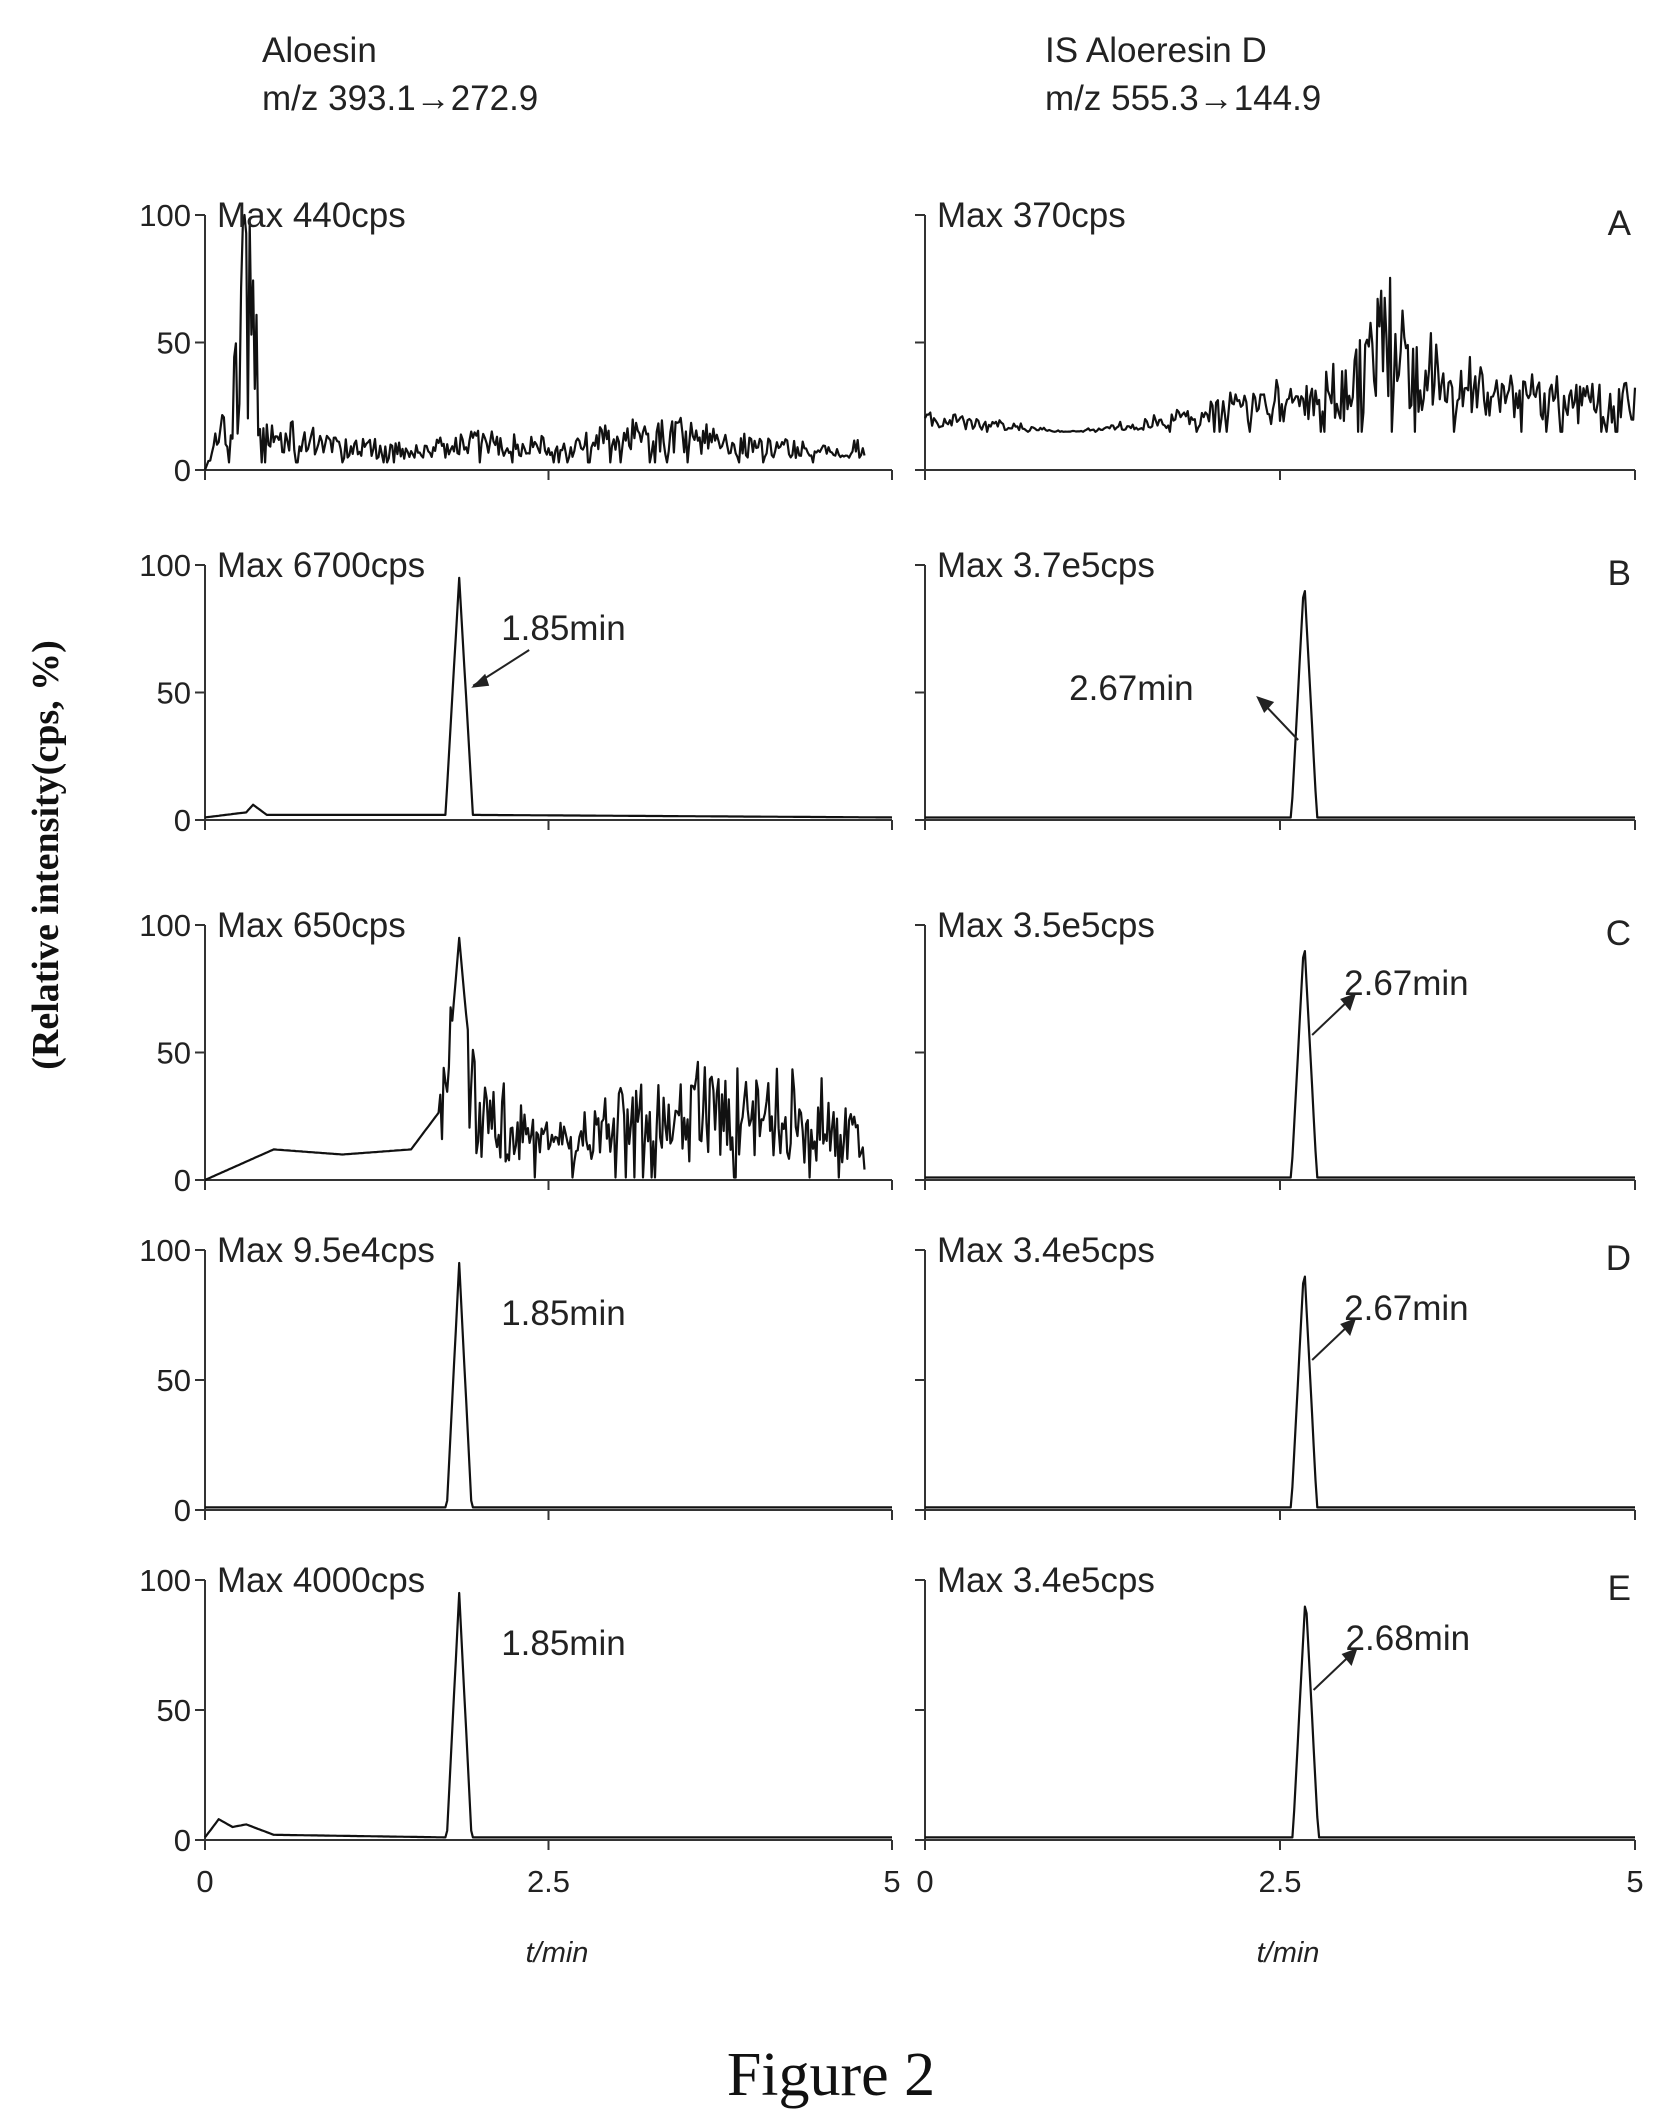 This screenshot has width=1662, height=2120. What do you see at coordinates (1046, 565) in the screenshot?
I see `max-intensity-label: Max 3.7e5cps` at bounding box center [1046, 565].